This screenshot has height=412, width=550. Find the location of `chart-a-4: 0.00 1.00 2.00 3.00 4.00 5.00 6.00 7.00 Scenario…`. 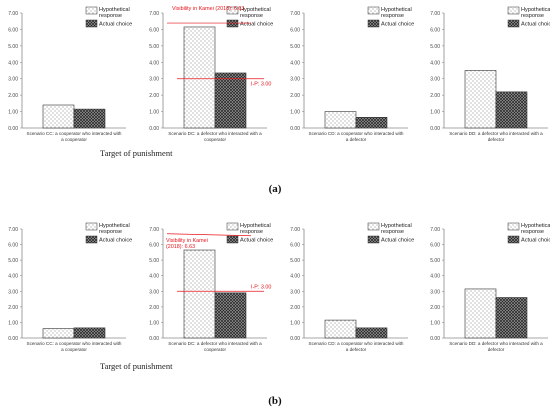

chart-a-4: 0.00 1.00 2.00 3.00 4.00 5.00 6.00 7.00 Scenario… is located at coordinates (490, 74).